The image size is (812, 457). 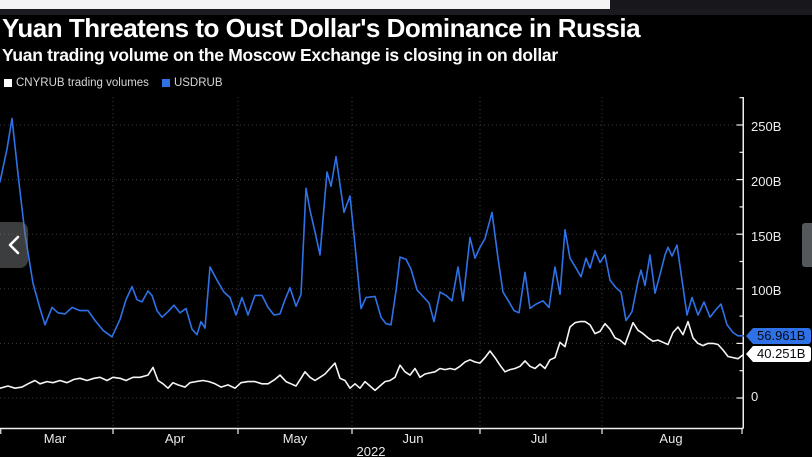 What do you see at coordinates (8, 83) in the screenshot?
I see `cnyrub-swatch-icon` at bounding box center [8, 83].